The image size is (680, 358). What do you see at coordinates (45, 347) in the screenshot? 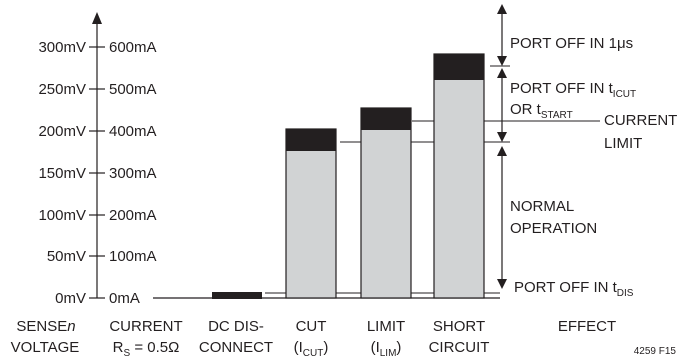
I see `voltage-label: VOLTAGE` at bounding box center [45, 347].